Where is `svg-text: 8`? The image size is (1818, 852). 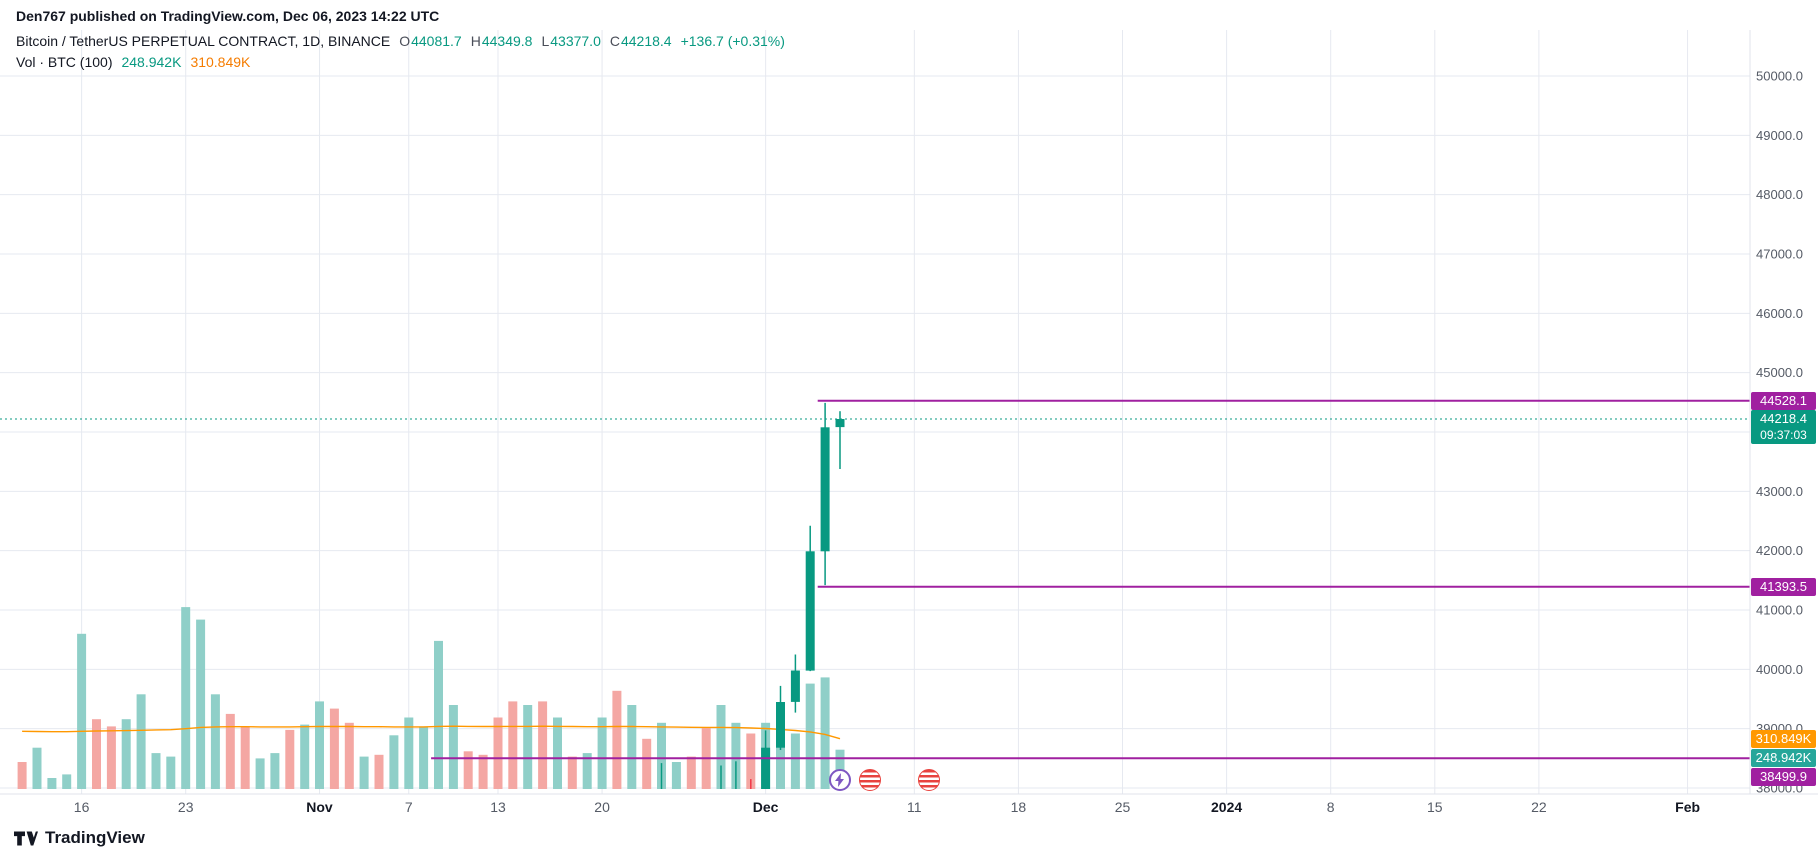 svg-text: 8 is located at coordinates (1331, 807).